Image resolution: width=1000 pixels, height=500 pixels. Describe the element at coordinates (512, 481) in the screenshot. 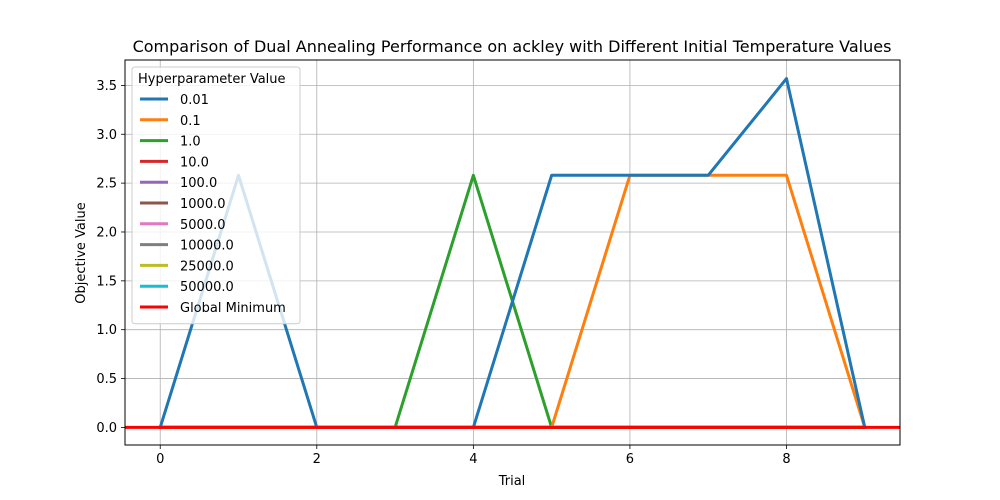

I see `x-axis-label: Trial` at that location.